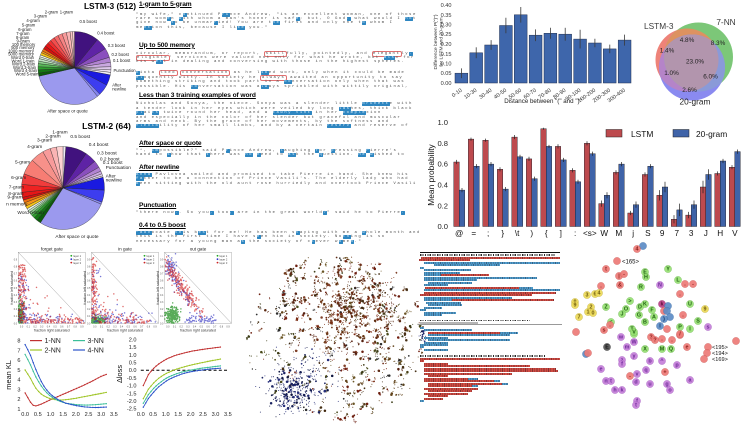  What do you see at coordinates (606, 270) in the screenshot?
I see `svg-text: t` at bounding box center [606, 270].